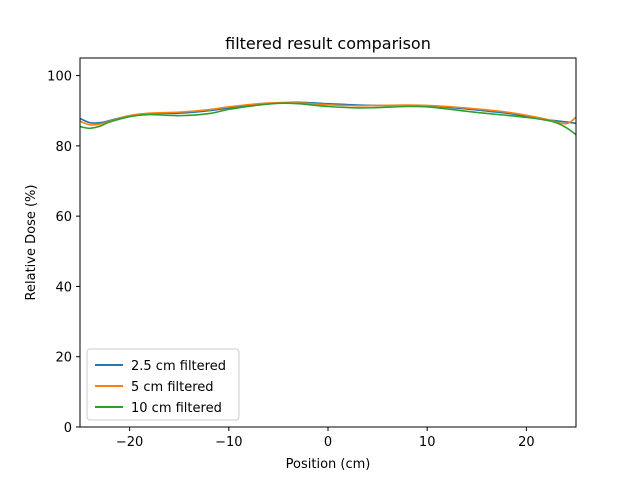 The height and width of the screenshot is (480, 640). What do you see at coordinates (176, 408) in the screenshot?
I see `legend-label: 10 cm filtered` at bounding box center [176, 408].